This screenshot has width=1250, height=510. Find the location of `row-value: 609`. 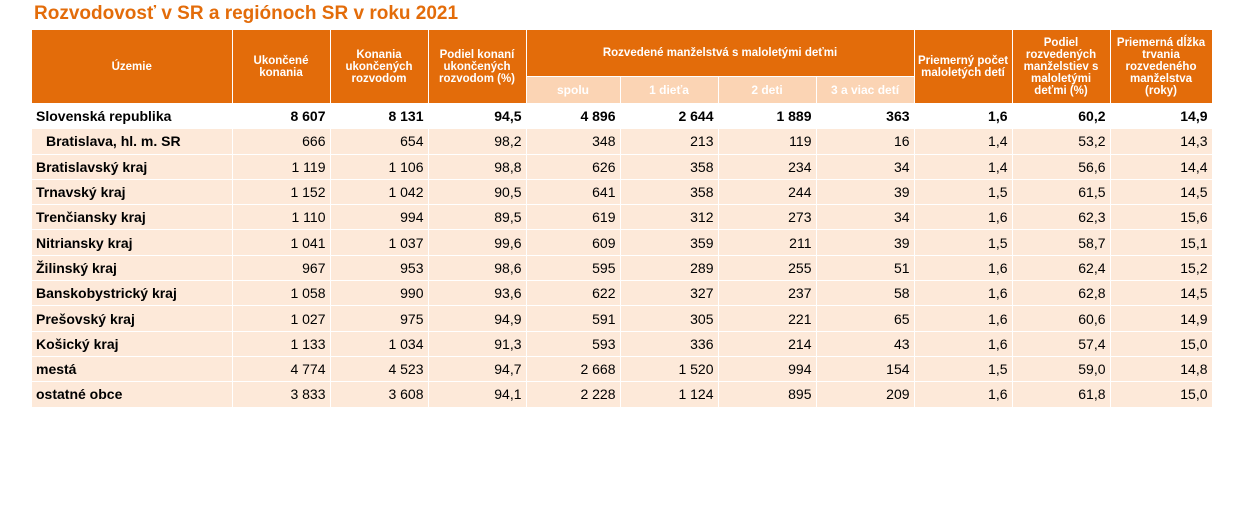

row-value: 609 is located at coordinates (573, 242).